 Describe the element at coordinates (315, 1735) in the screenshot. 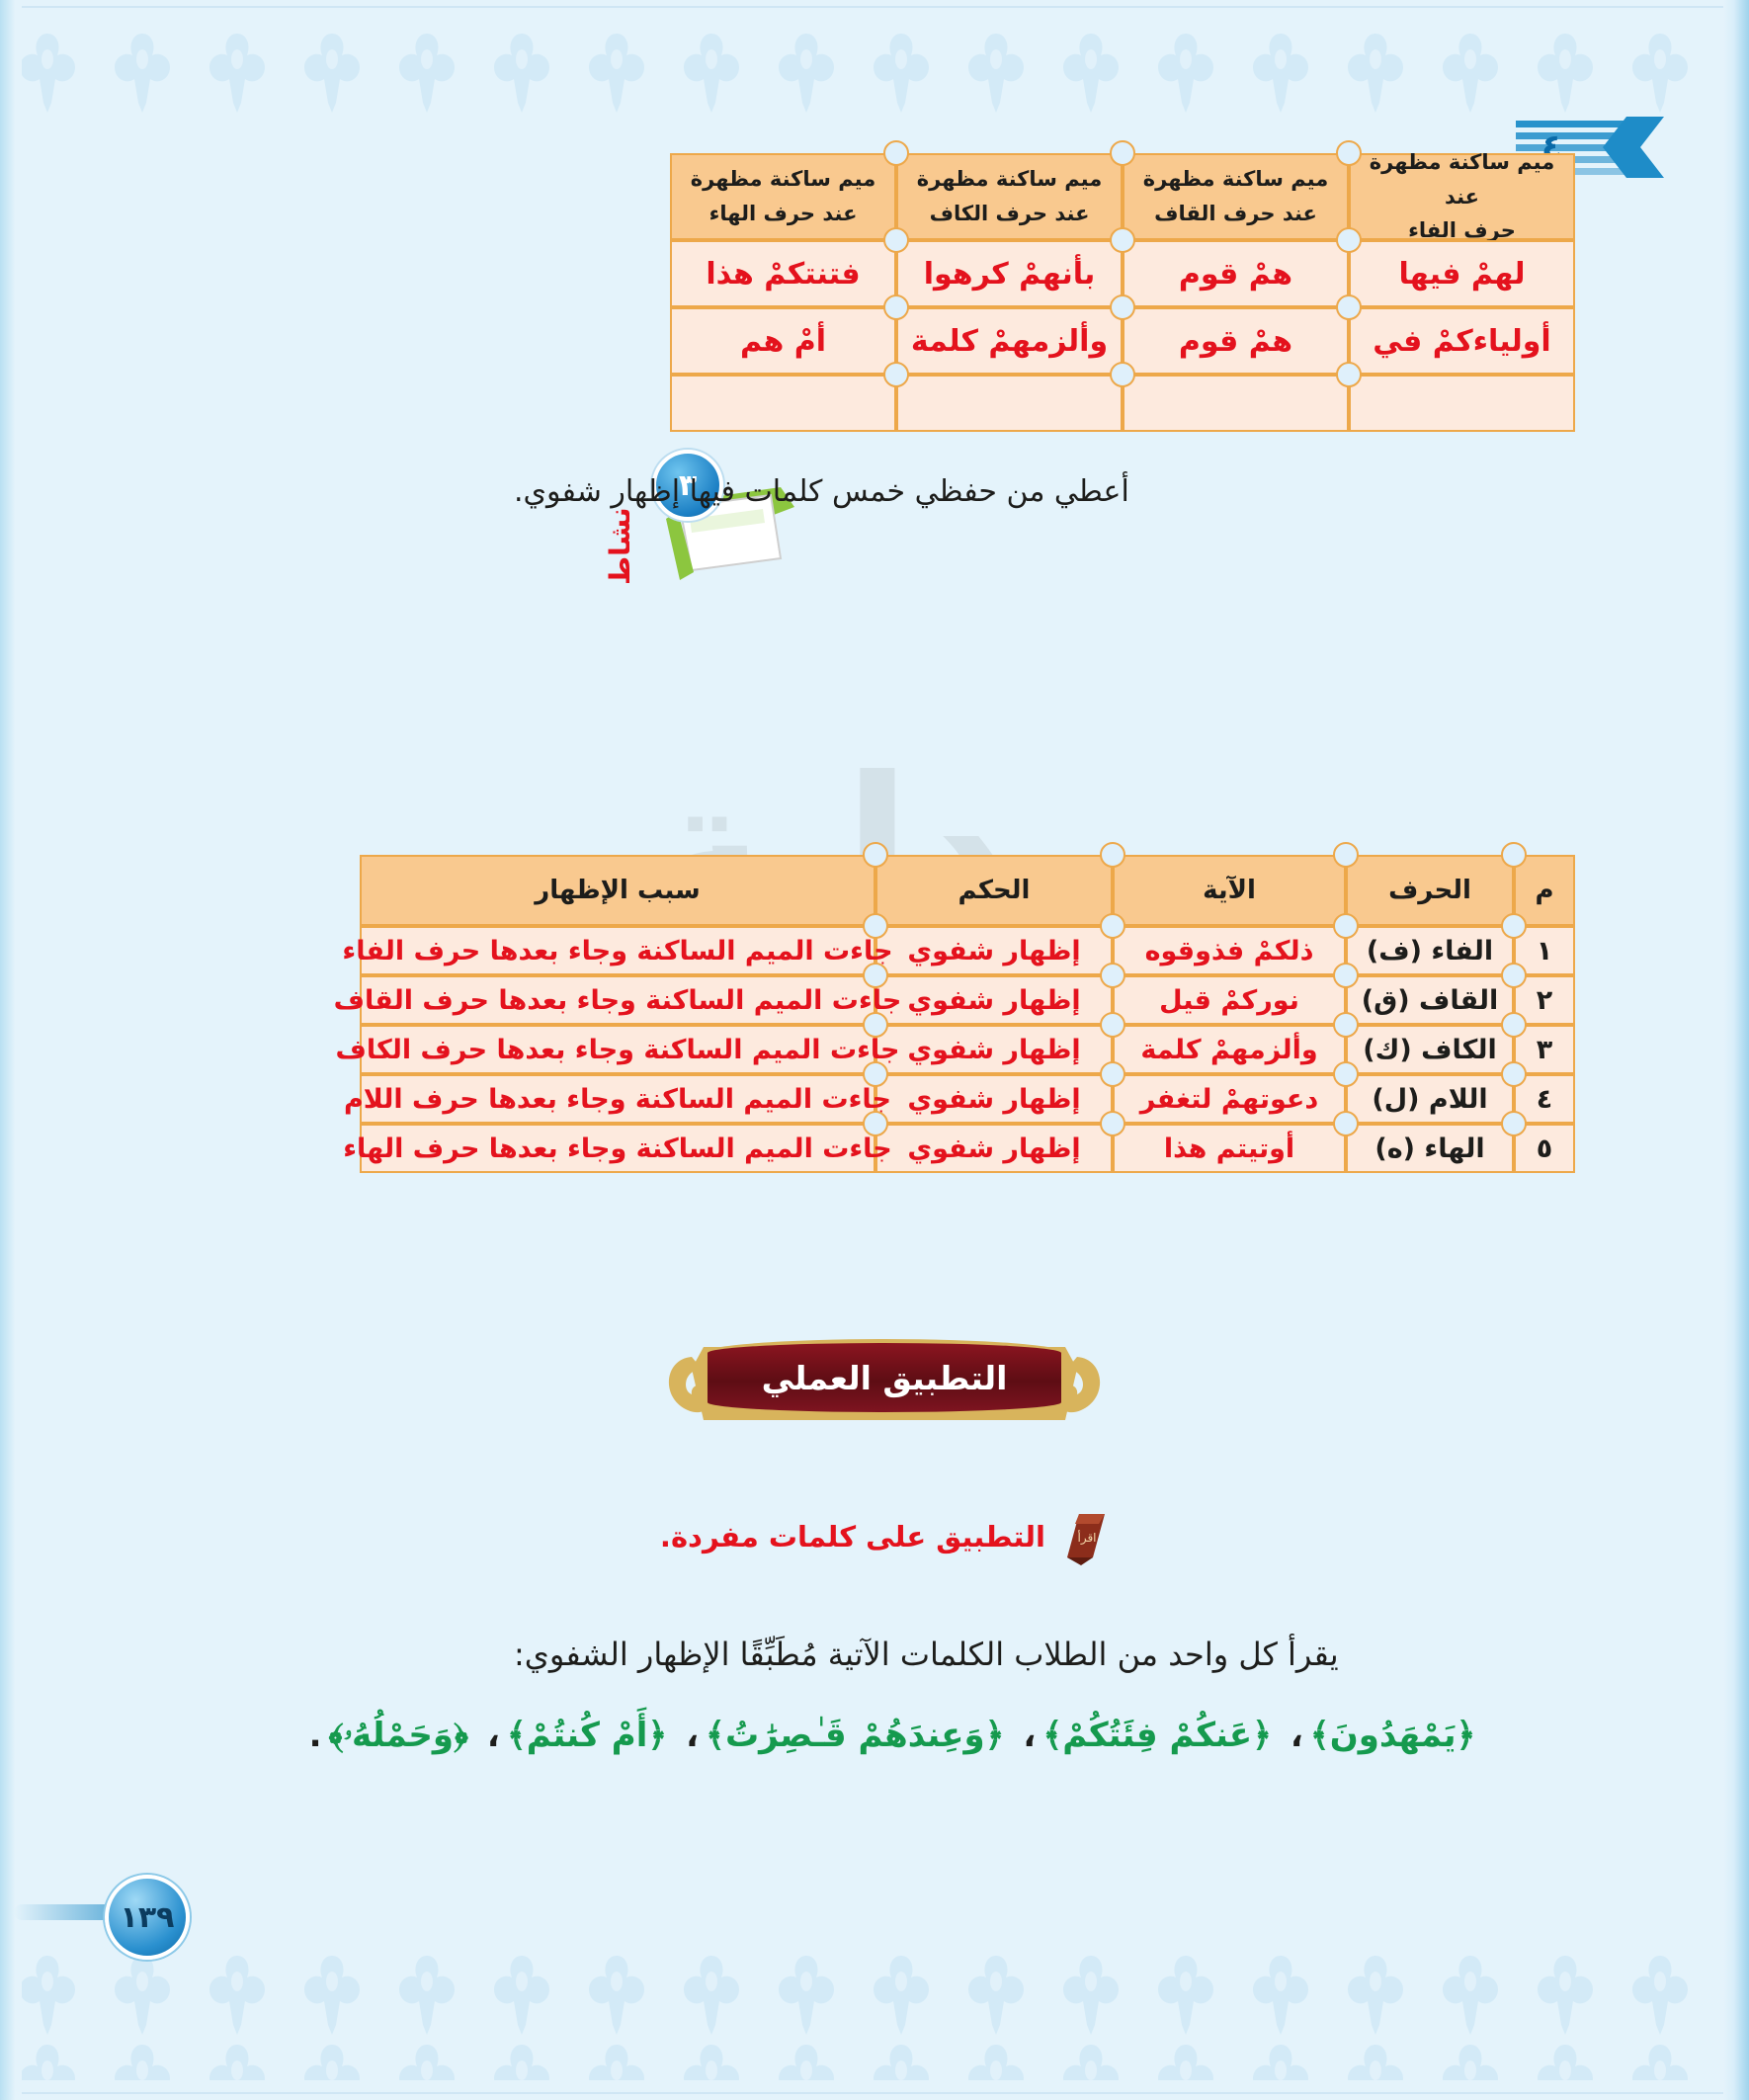

I see `terminator: .` at that location.